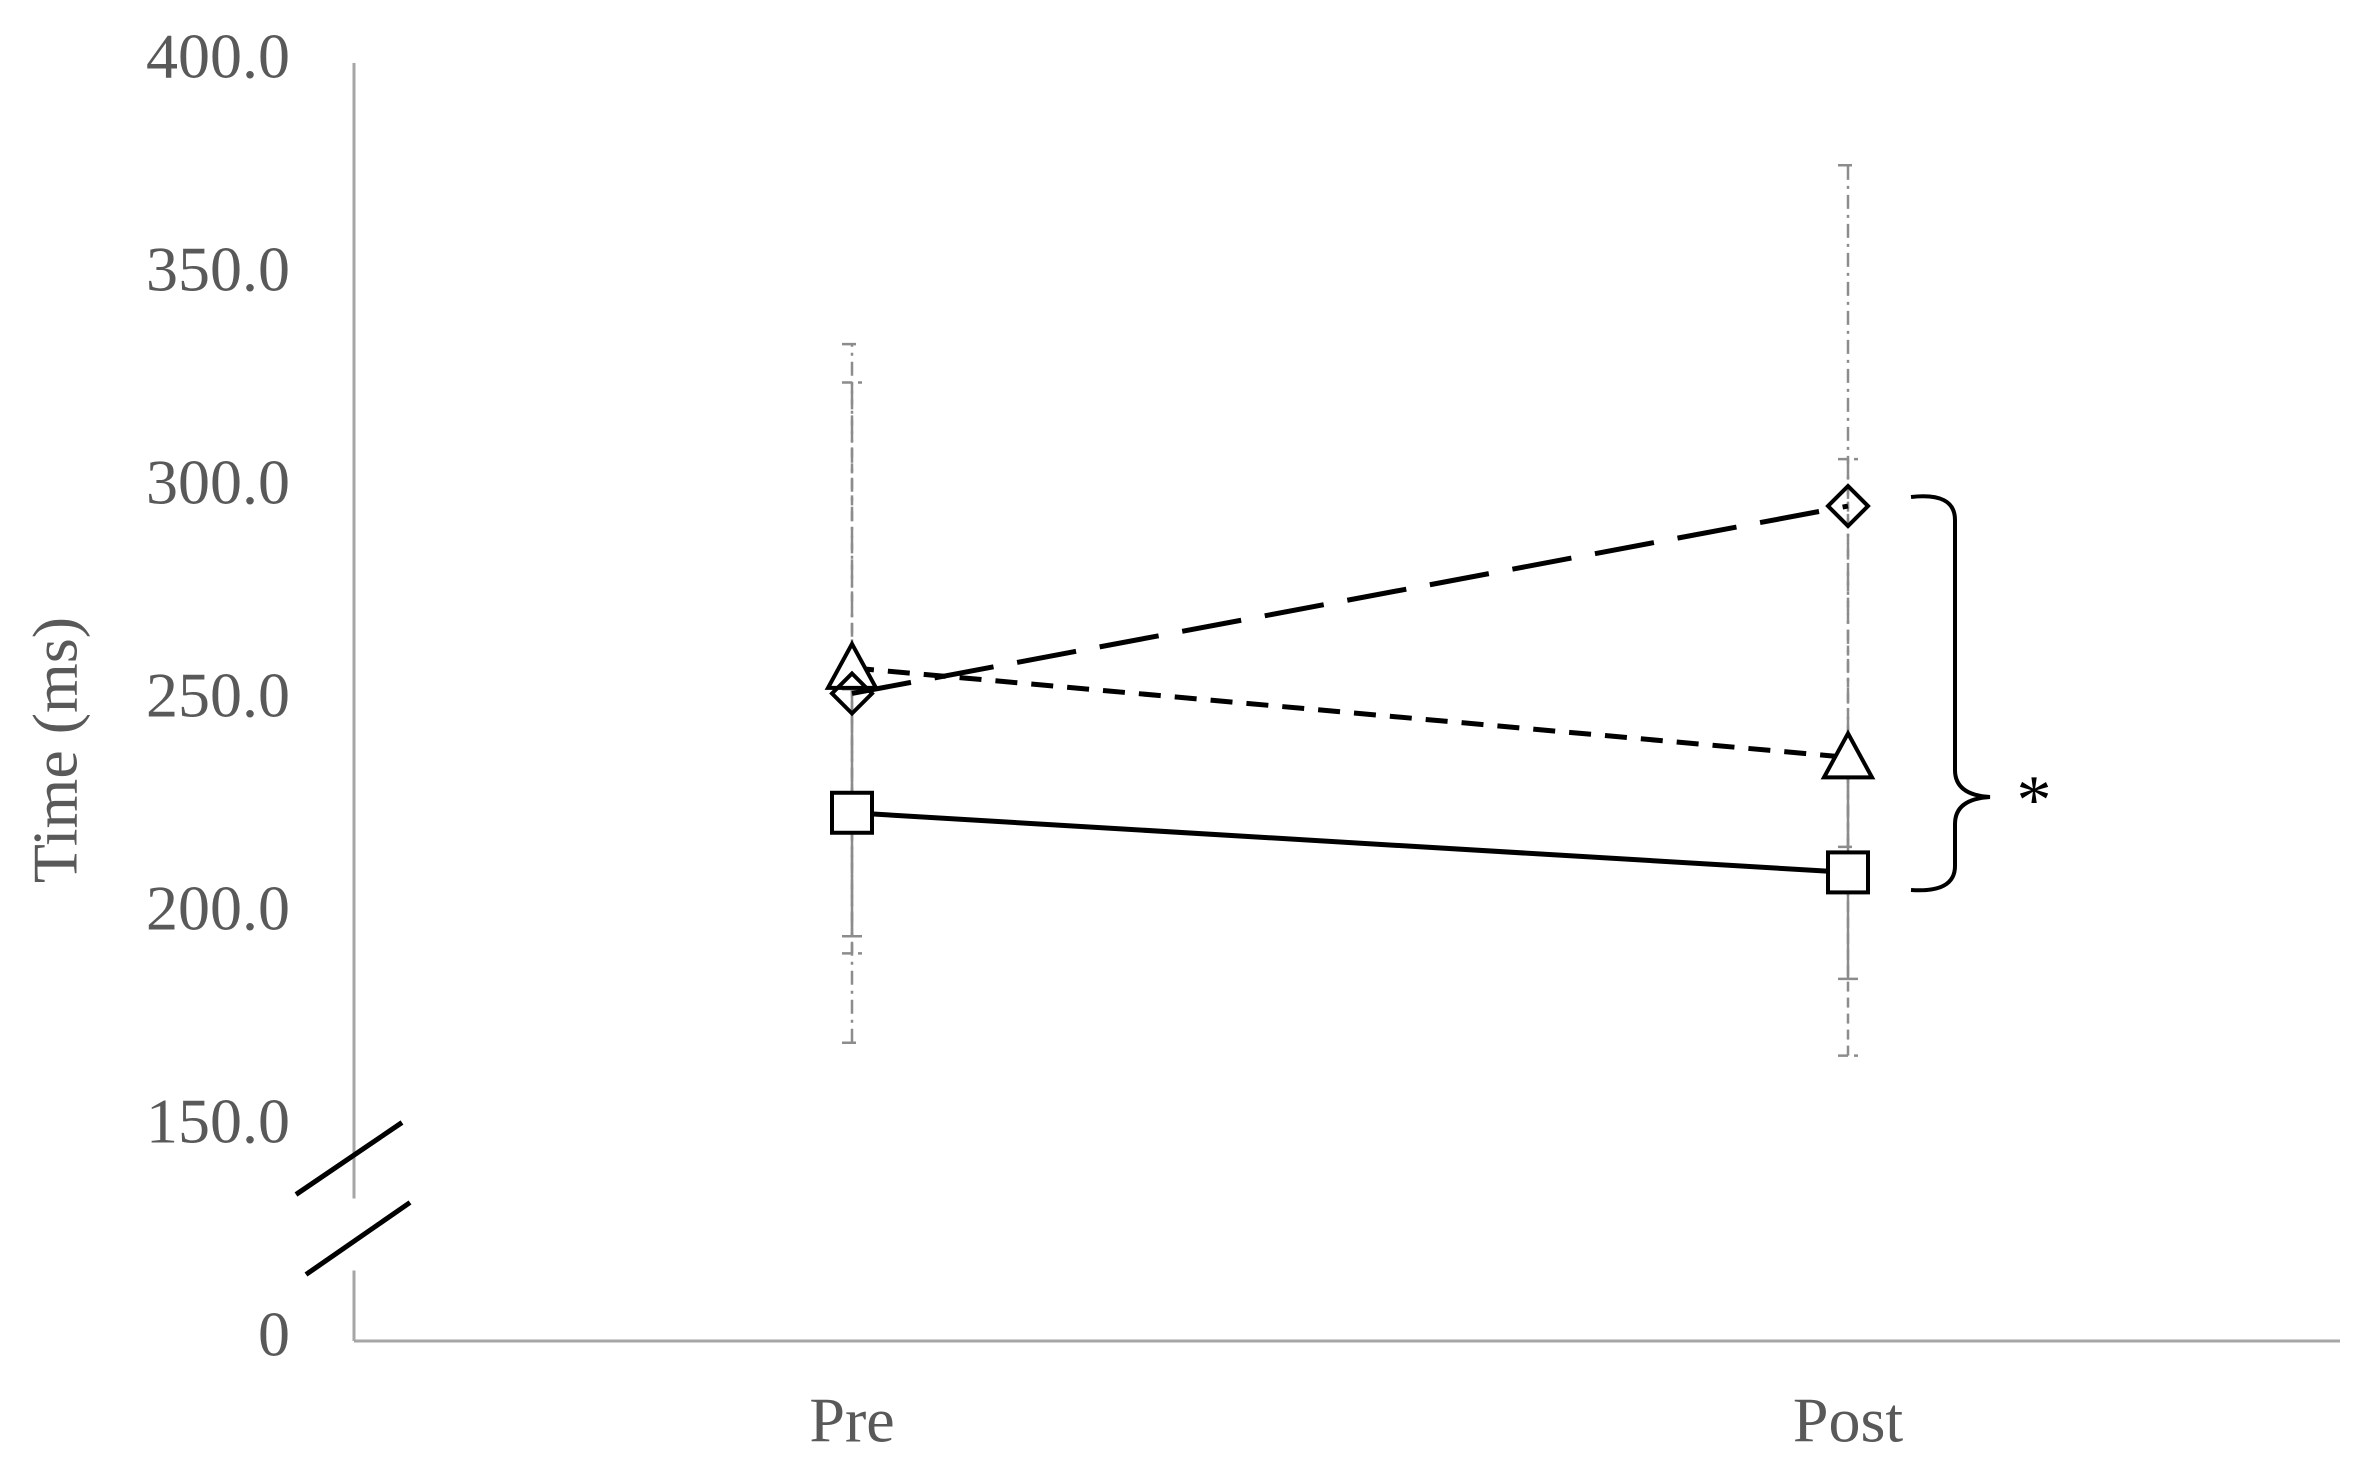 This screenshot has height=1475, width=2360. Describe the element at coordinates (218, 56) in the screenshot. I see `y-tick-label: 400.0` at that location.